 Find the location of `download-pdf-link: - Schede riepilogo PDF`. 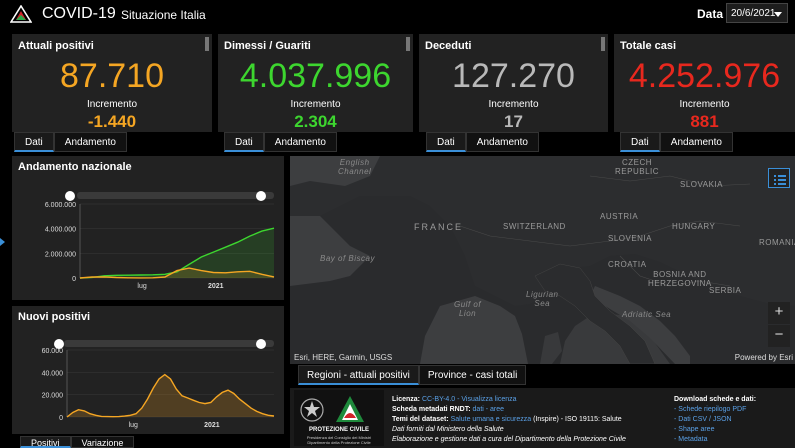

download-pdf-link: - Schede riepilogo PDF is located at coordinates (710, 409).